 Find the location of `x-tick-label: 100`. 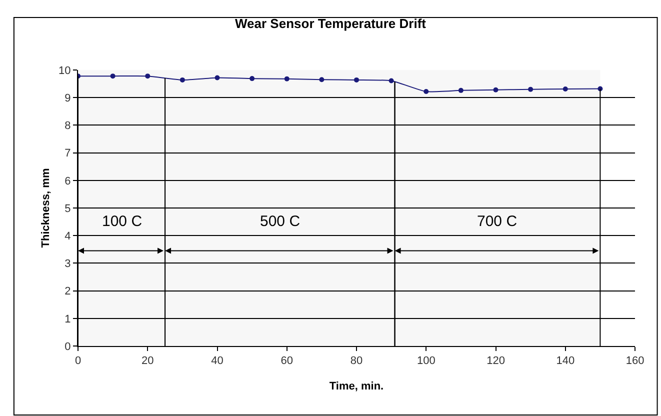

x-tick-label: 100 is located at coordinates (426, 361).